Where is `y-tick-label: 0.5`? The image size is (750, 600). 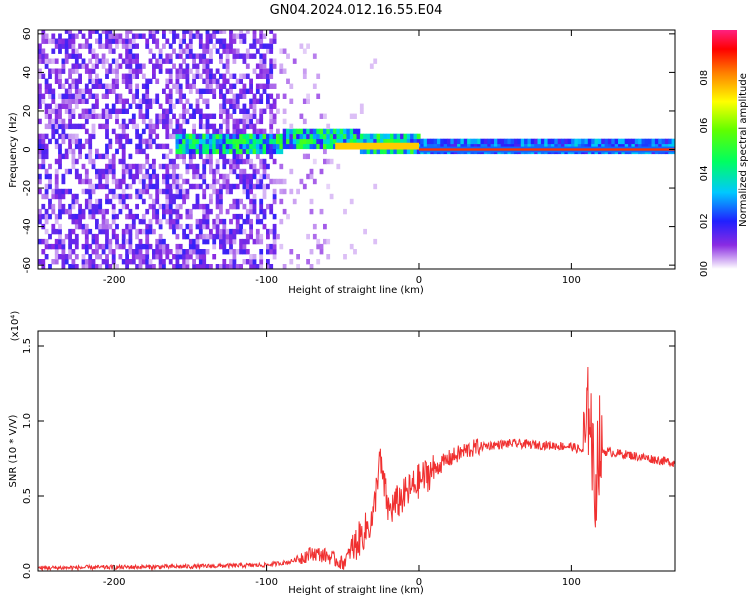
y-tick-label: 0.5 is located at coordinates (27, 496).